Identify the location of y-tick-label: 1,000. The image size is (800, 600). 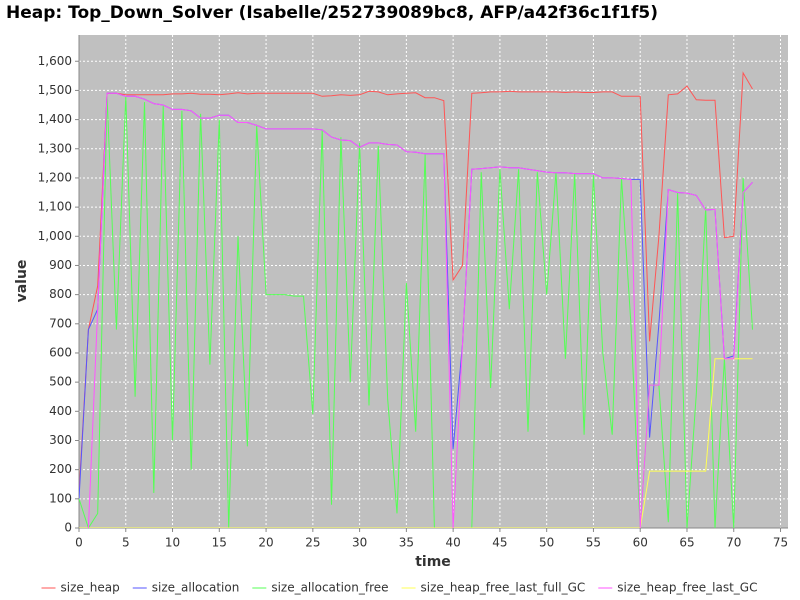
(55, 236).